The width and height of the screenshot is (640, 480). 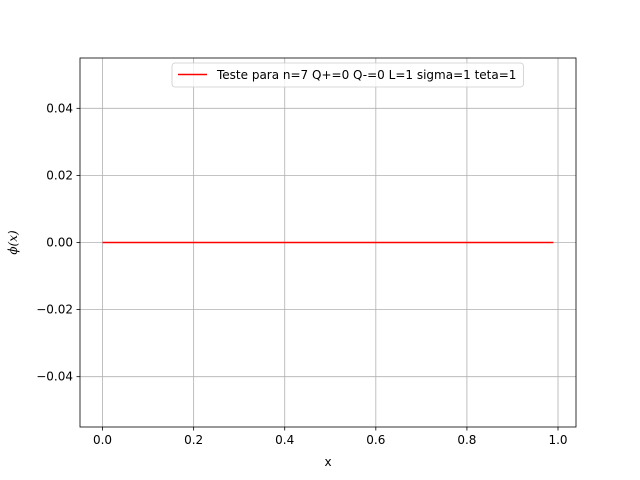 I want to click on x-tick-label: 0.8, so click(x=466, y=440).